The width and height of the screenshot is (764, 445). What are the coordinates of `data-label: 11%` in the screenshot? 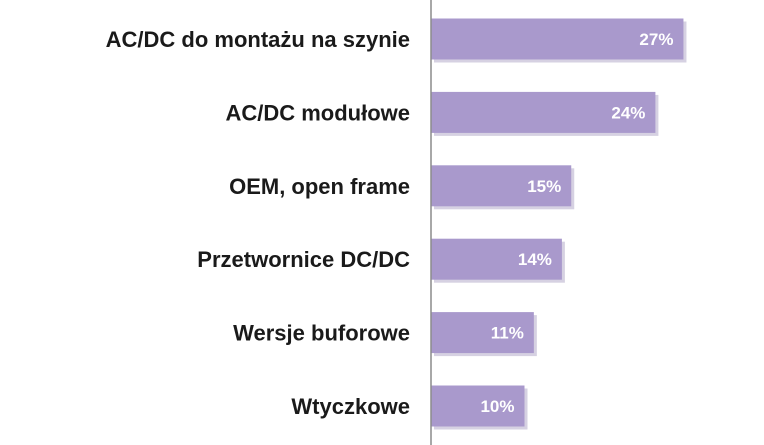 It's located at (507, 333).